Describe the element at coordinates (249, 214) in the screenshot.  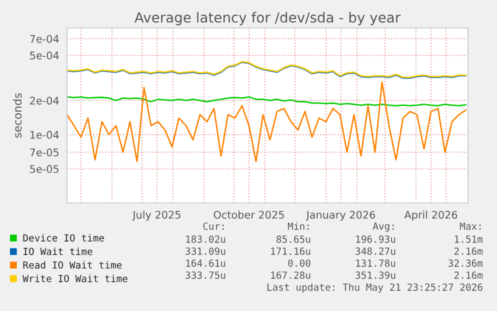
I see `x-tick-label: October 2025` at that location.